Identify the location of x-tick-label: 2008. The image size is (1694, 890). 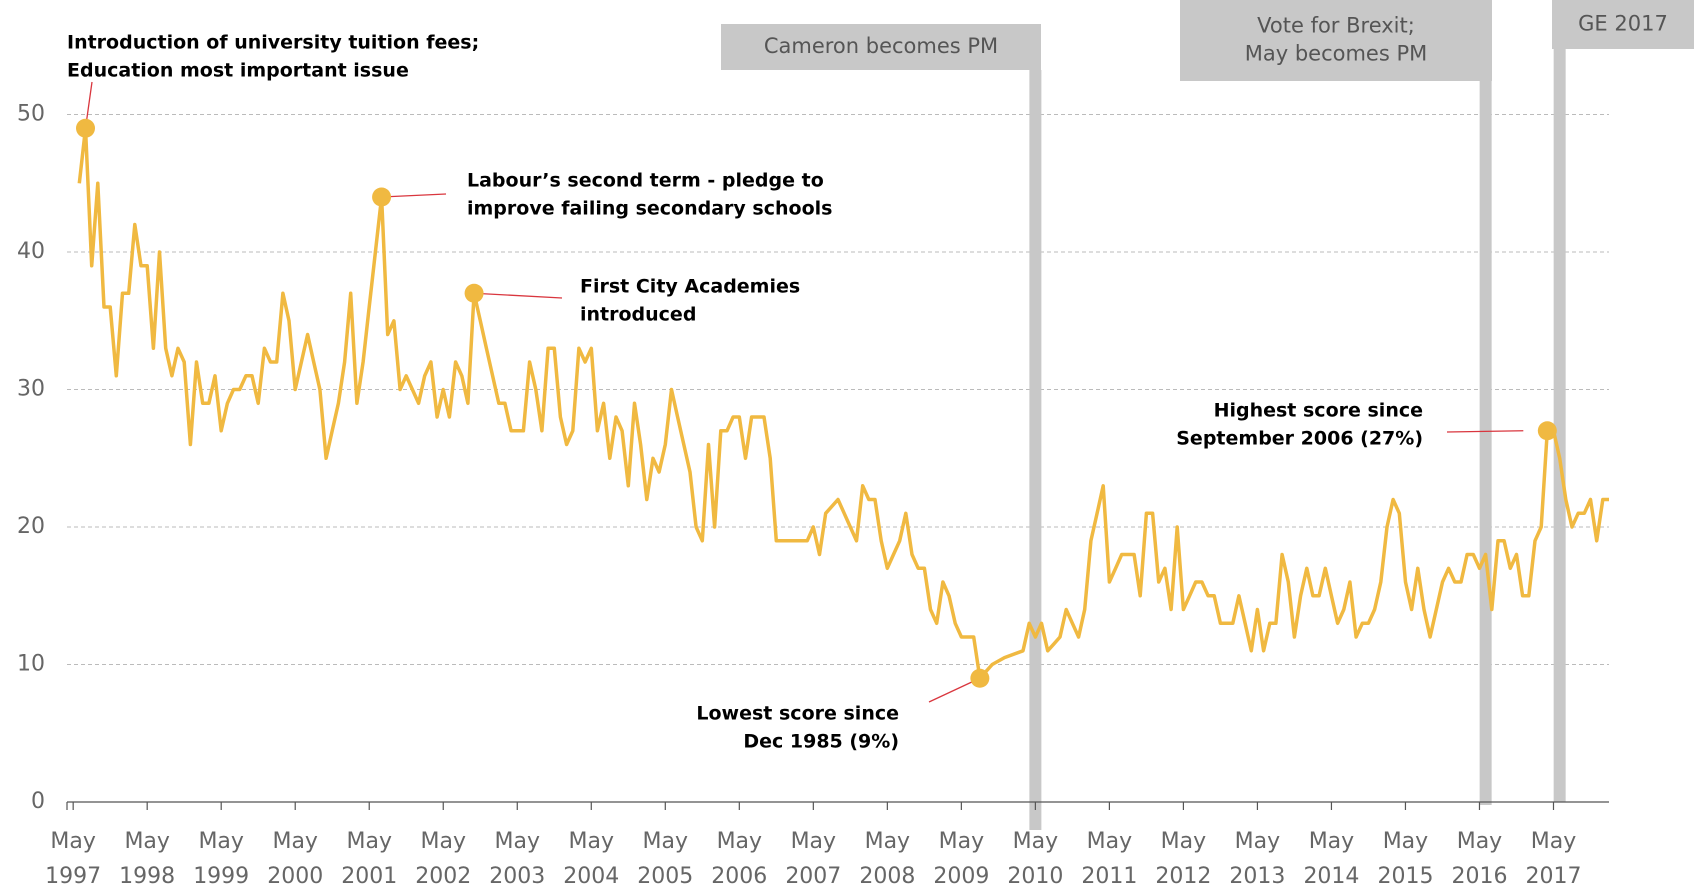
(887, 876).